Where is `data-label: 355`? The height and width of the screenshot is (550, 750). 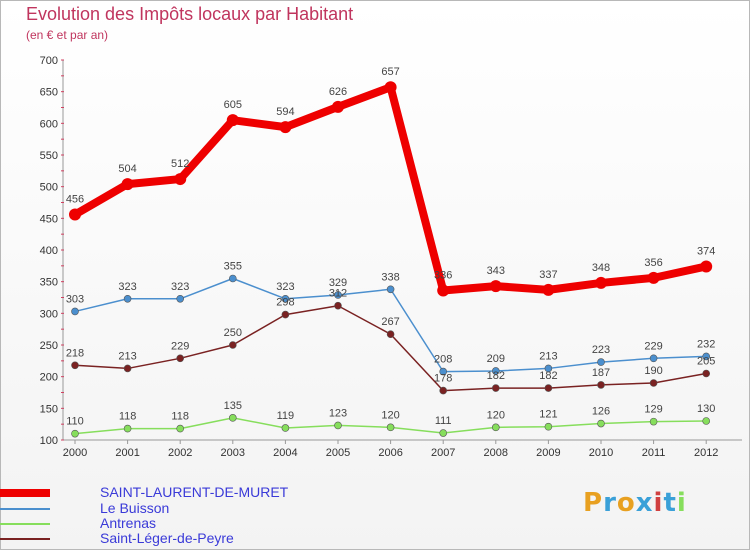 data-label: 355 is located at coordinates (233, 267).